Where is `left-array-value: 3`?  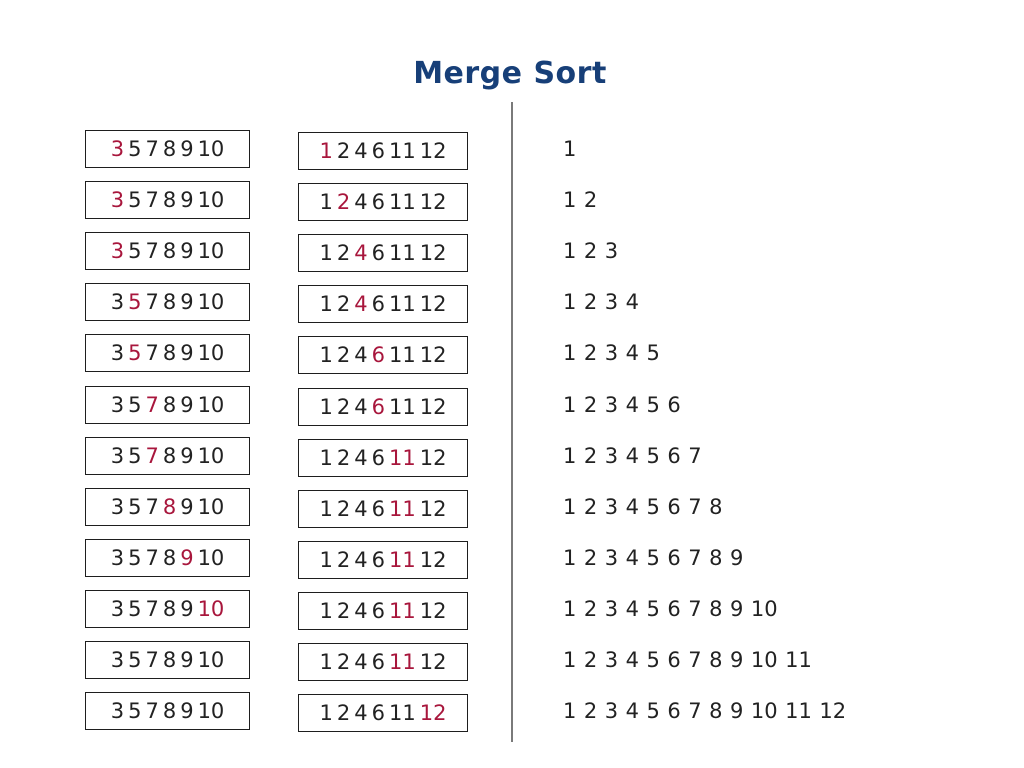
left-array-value: 3 is located at coordinates (117, 404).